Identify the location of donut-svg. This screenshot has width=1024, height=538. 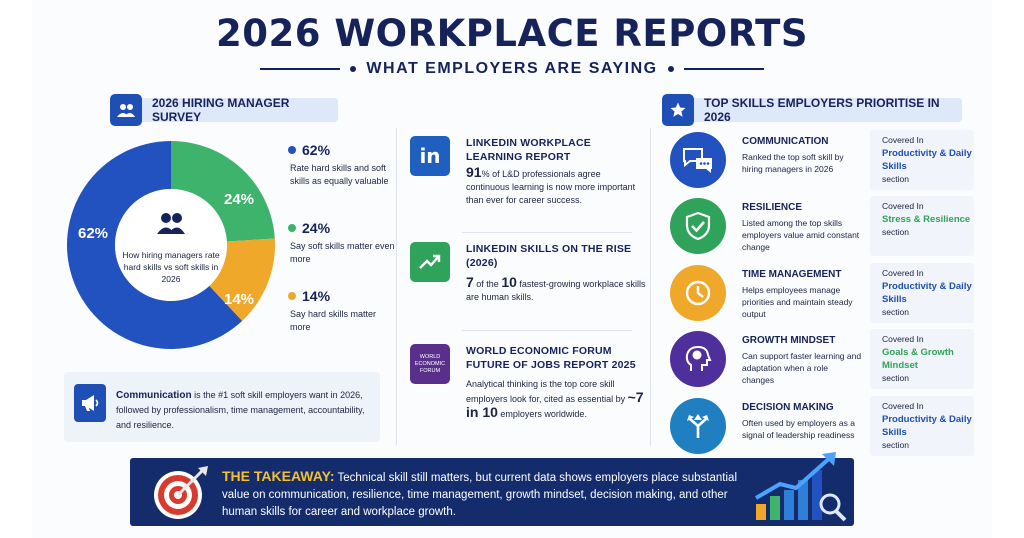
(171, 245).